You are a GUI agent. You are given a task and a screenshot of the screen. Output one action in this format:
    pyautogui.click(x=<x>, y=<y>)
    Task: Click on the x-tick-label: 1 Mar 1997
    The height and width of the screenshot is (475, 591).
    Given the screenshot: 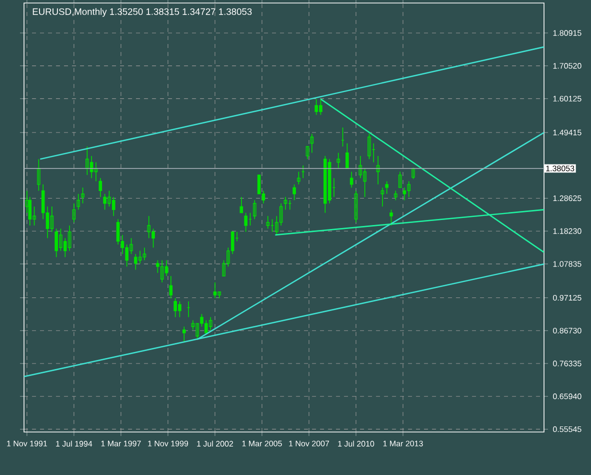 What is the action you would take?
    pyautogui.click(x=121, y=443)
    